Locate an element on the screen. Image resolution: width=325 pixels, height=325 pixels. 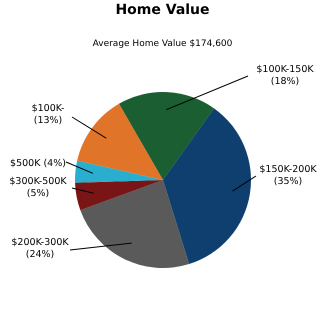
slice-label: $300K-500K is located at coordinates (38, 181).